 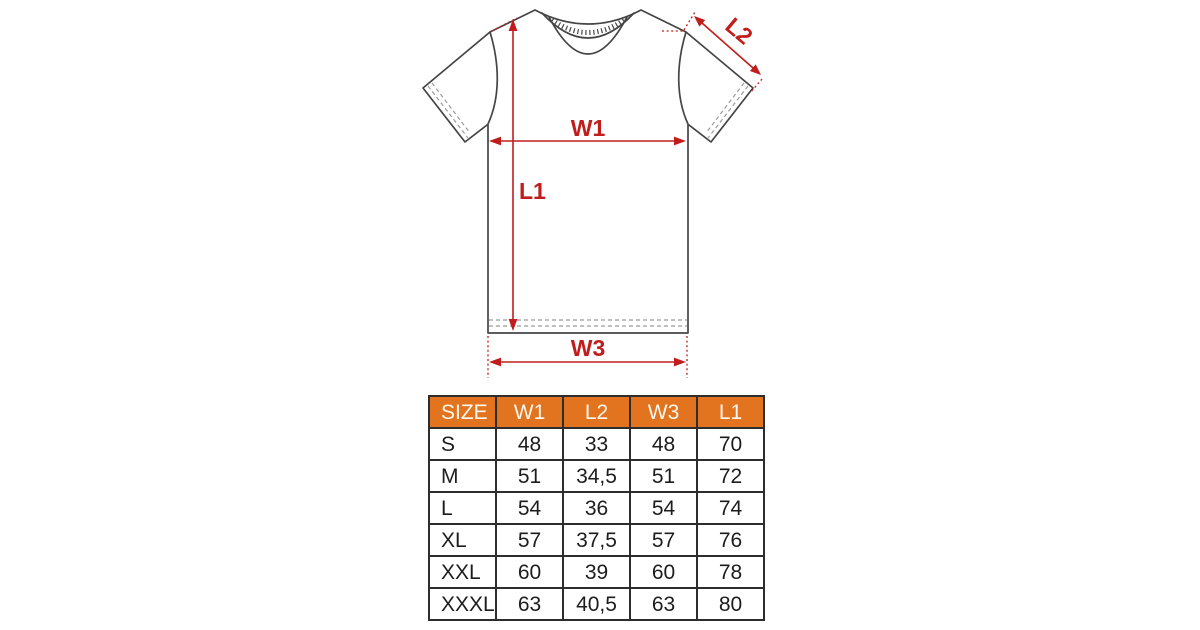 I want to click on w1-label: W1, so click(x=588, y=128).